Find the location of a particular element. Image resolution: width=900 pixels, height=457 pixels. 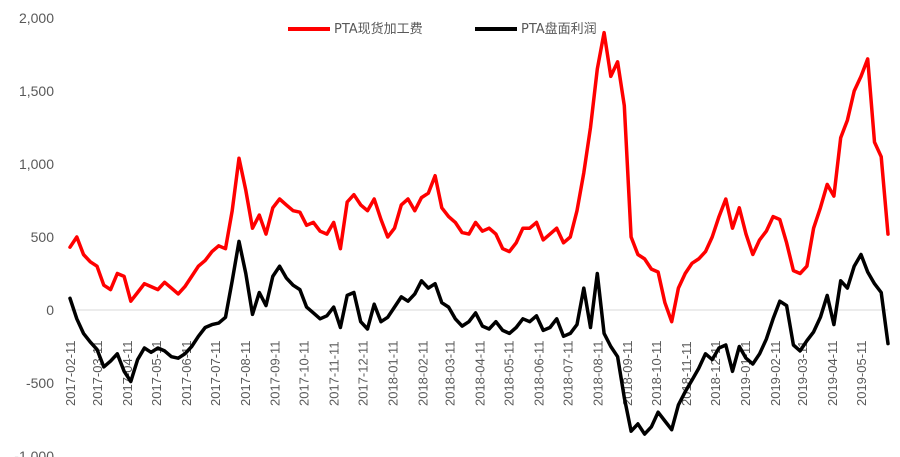

x-tick-label: 2018-08-11 is located at coordinates (597, 373).